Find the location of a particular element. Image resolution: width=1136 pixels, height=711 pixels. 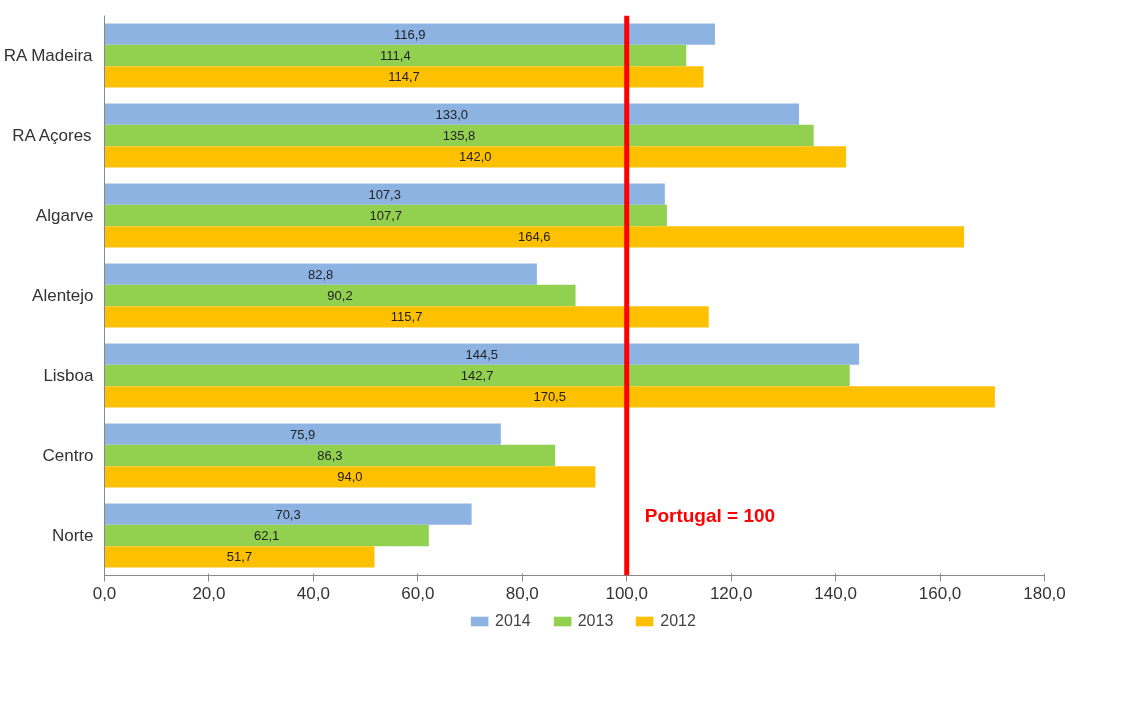

legend-label: 2012 is located at coordinates (678, 621).